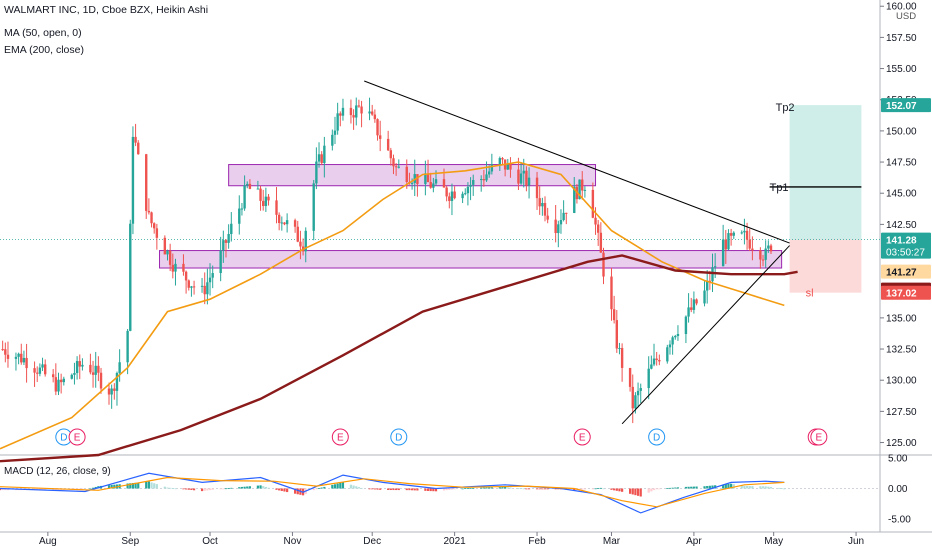 This screenshot has width=932, height=550. What do you see at coordinates (106, 10) in the screenshot?
I see `symbol-legend: WALMART INC, 1D, Cboe BZX, Heikin Ashi` at bounding box center [106, 10].